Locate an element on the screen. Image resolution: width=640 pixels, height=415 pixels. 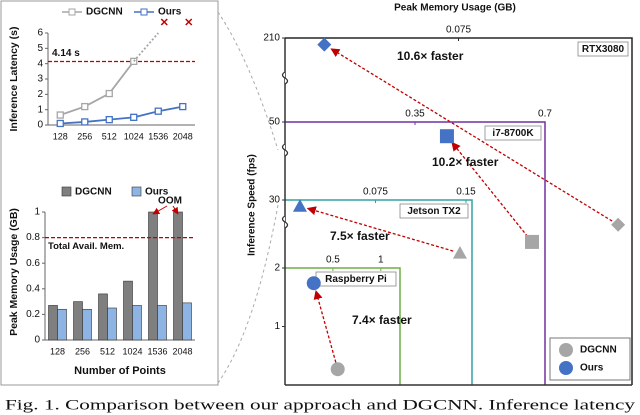
speedup-arrow is located at coordinates (380, 229).